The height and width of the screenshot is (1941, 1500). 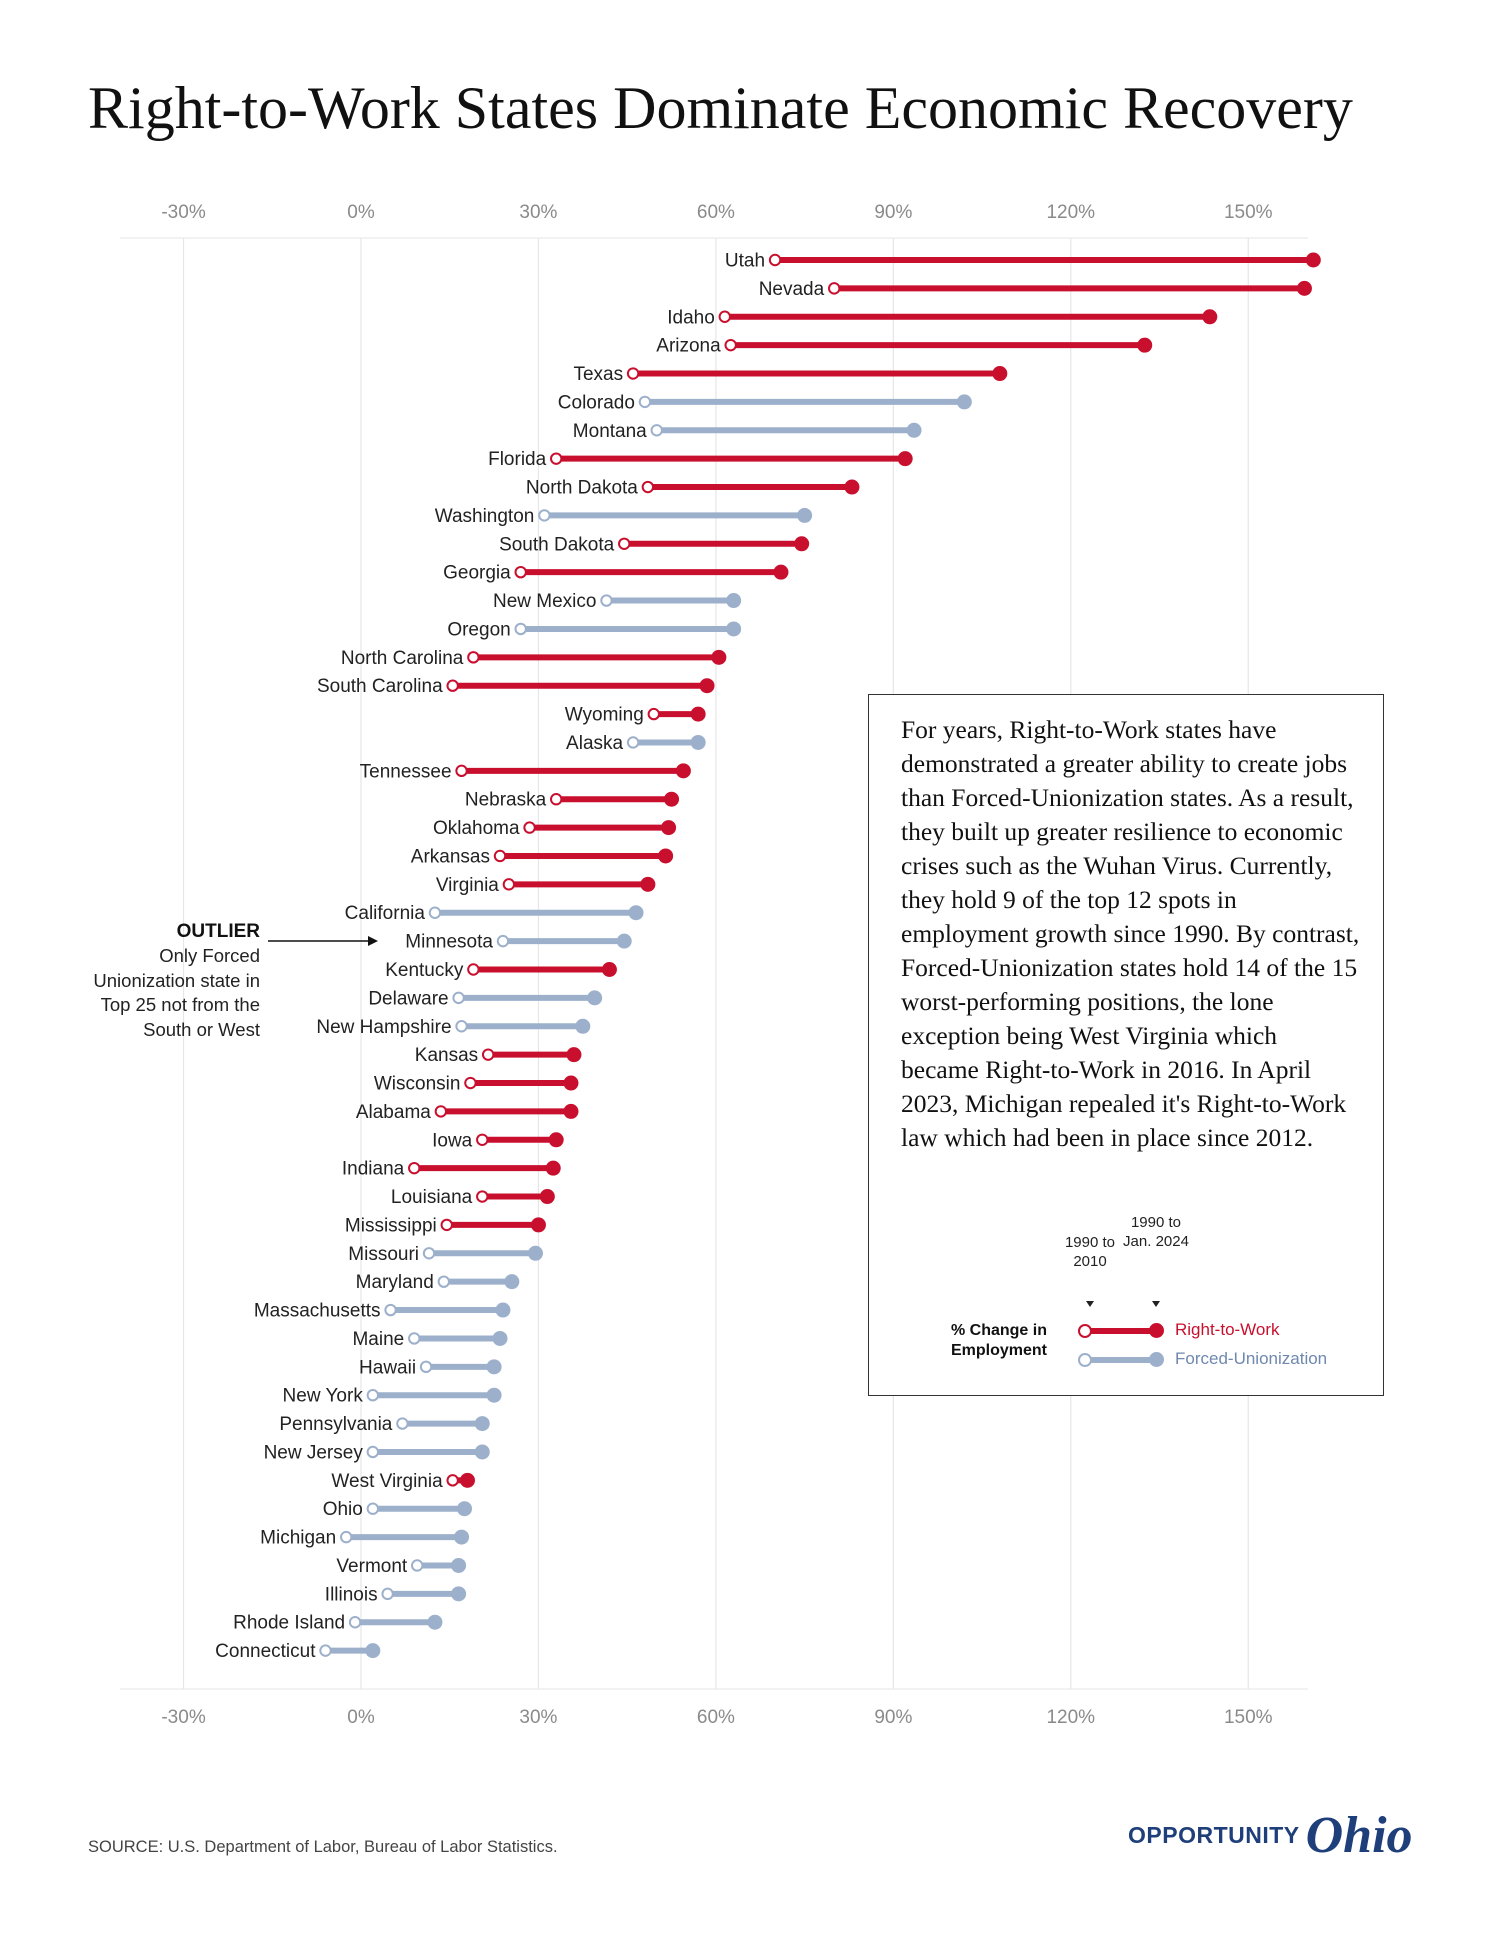 I want to click on legend-measure-label: % Change in Employment, so click(x=998, y=1340).